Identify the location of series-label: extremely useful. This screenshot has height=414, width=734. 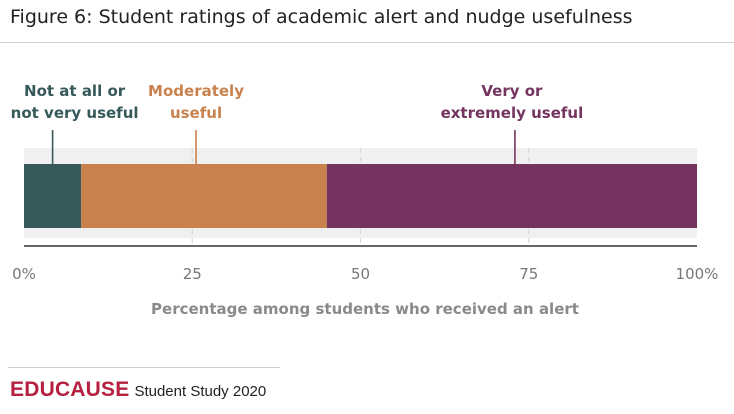
(512, 113).